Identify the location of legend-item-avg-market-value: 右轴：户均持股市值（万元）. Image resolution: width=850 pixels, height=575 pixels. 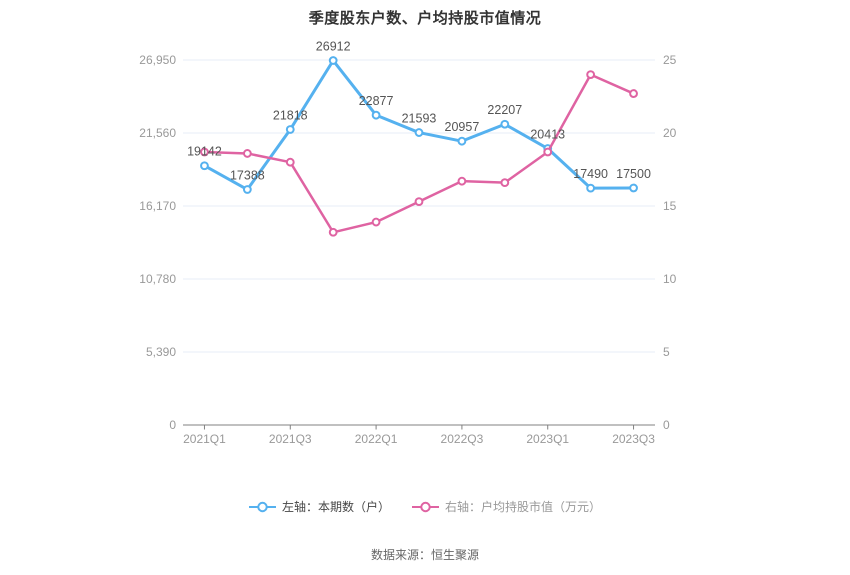
(506, 506).